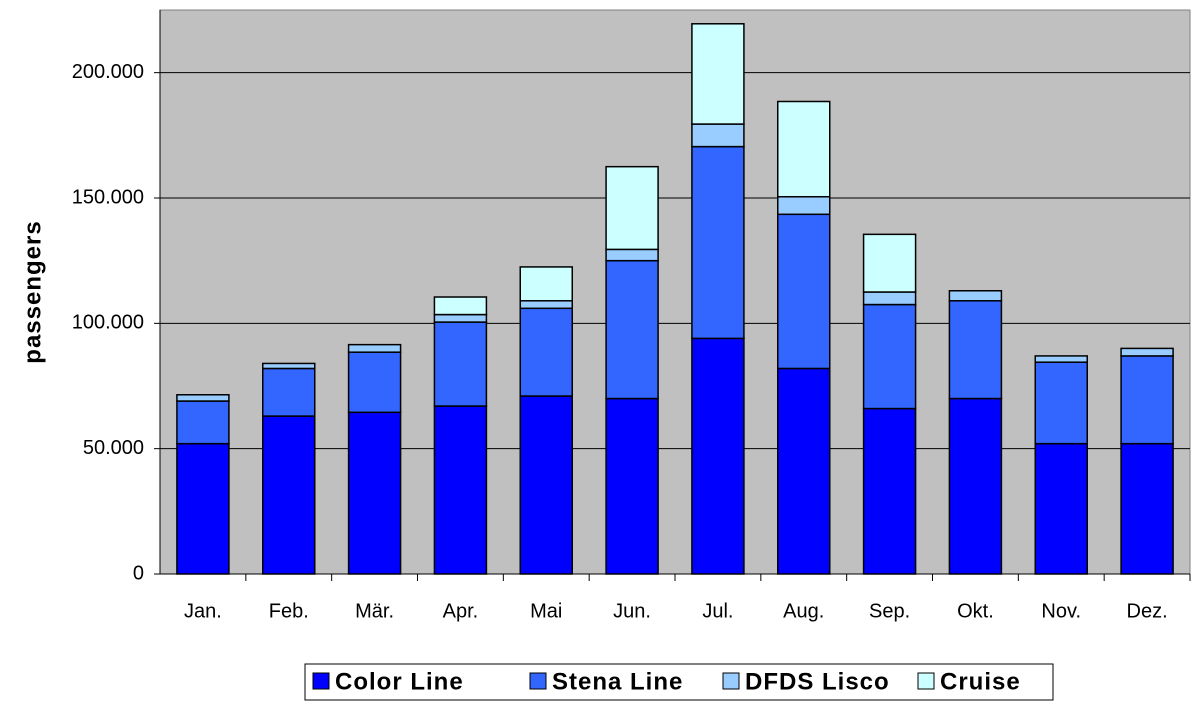 The image size is (1195, 709). Describe the element at coordinates (108, 323) in the screenshot. I see `y-tick-label: 100.000` at that location.